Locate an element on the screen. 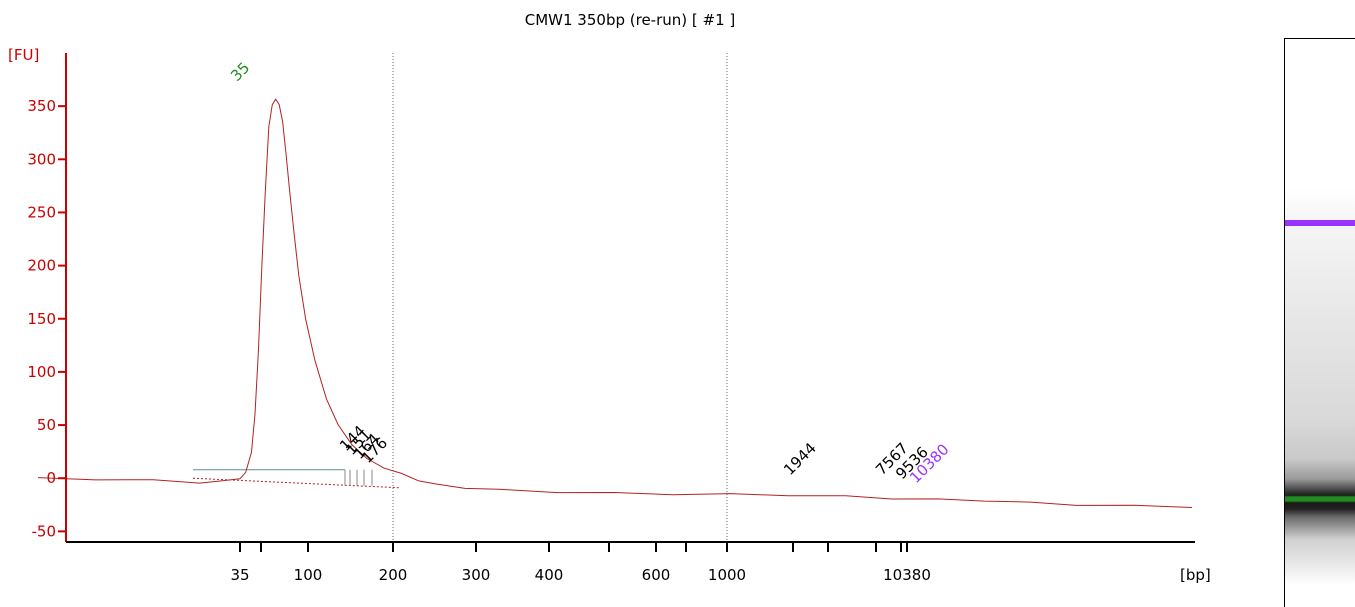  x-tick-label-600: 600 is located at coordinates (656, 575).